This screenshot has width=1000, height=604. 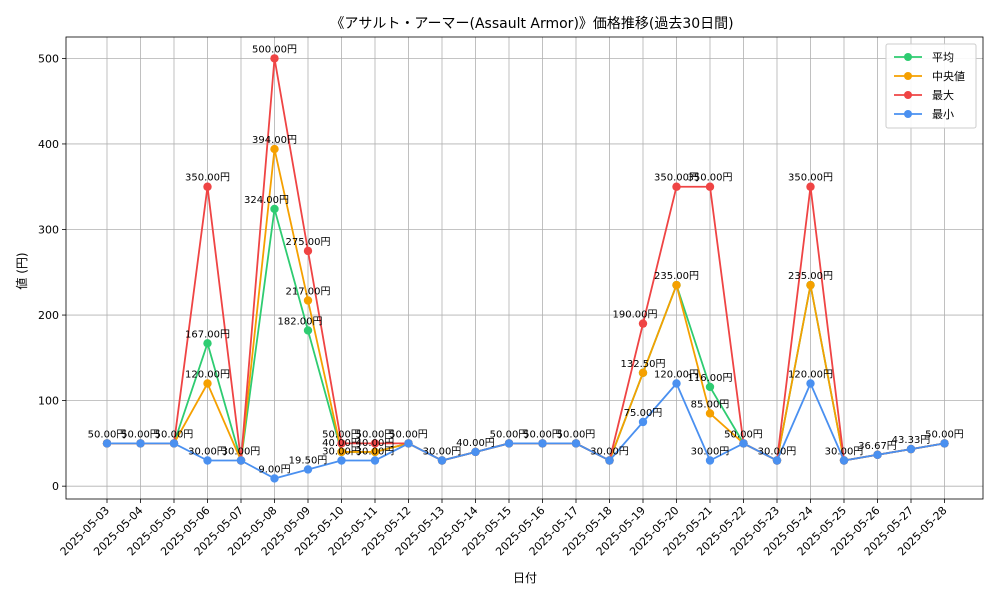 I want to click on data-label: 500.00円, so click(x=274, y=49).